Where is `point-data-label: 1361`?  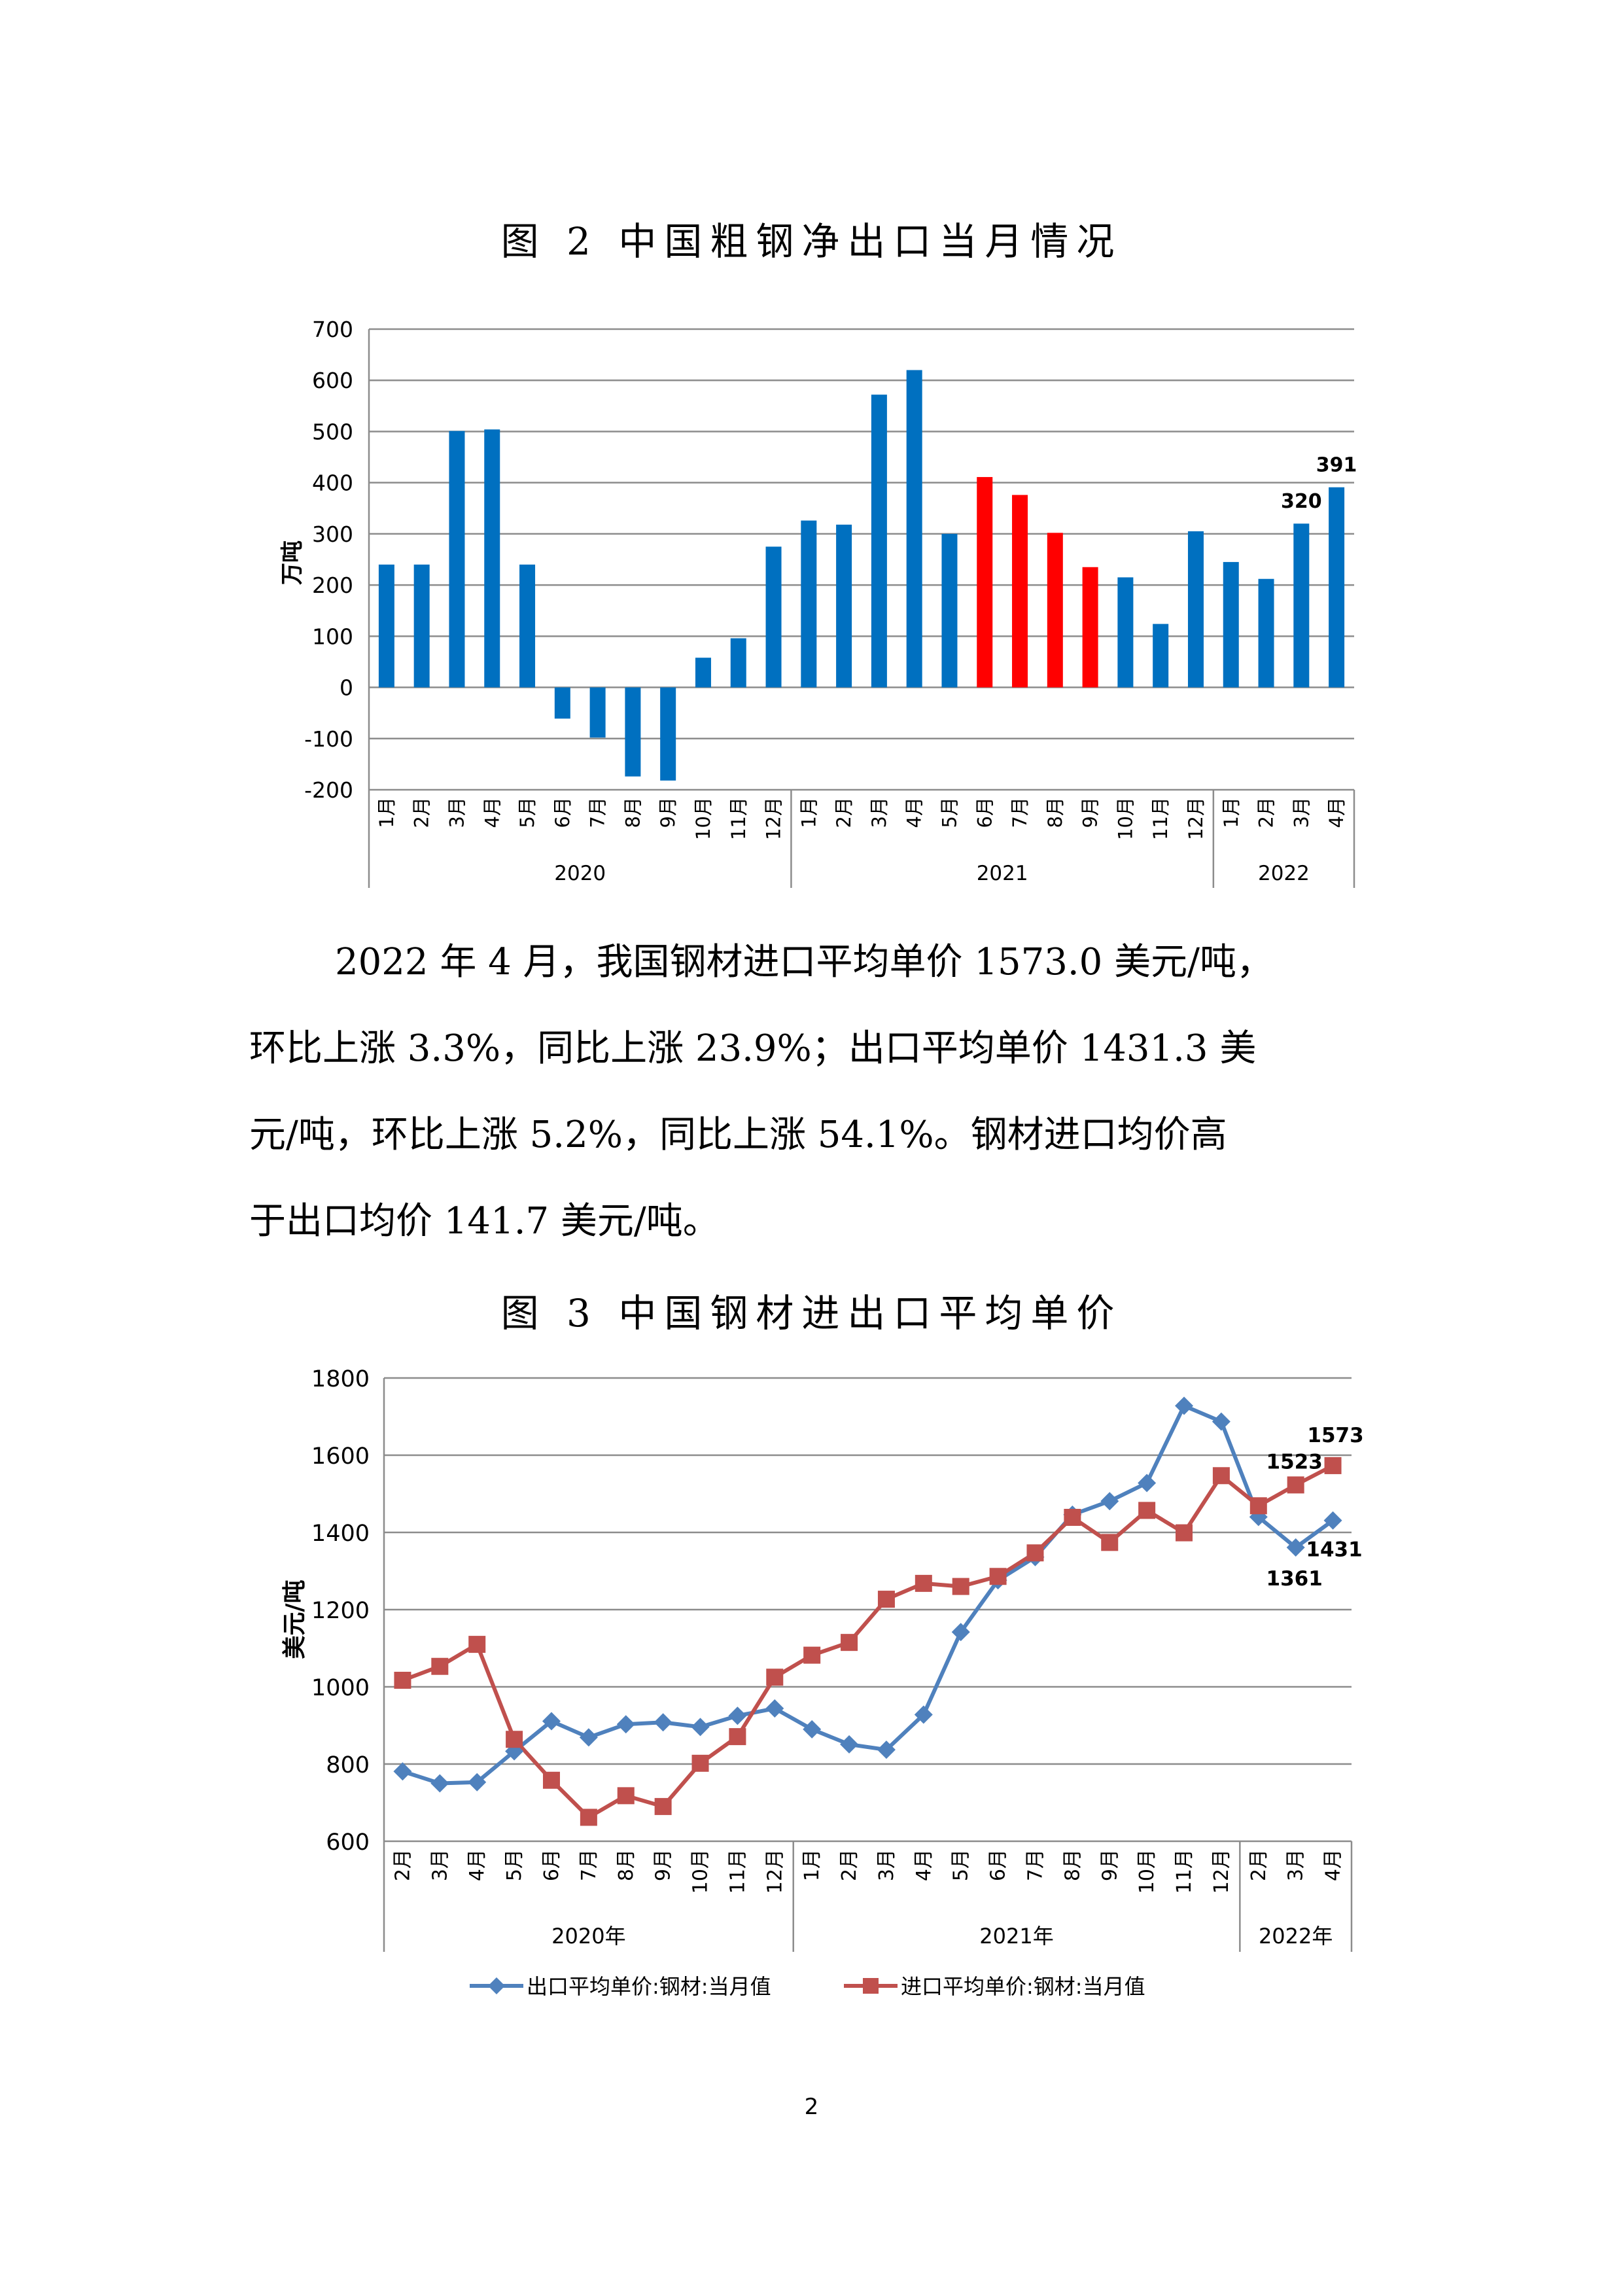
point-data-label: 1361 is located at coordinates (1294, 1579).